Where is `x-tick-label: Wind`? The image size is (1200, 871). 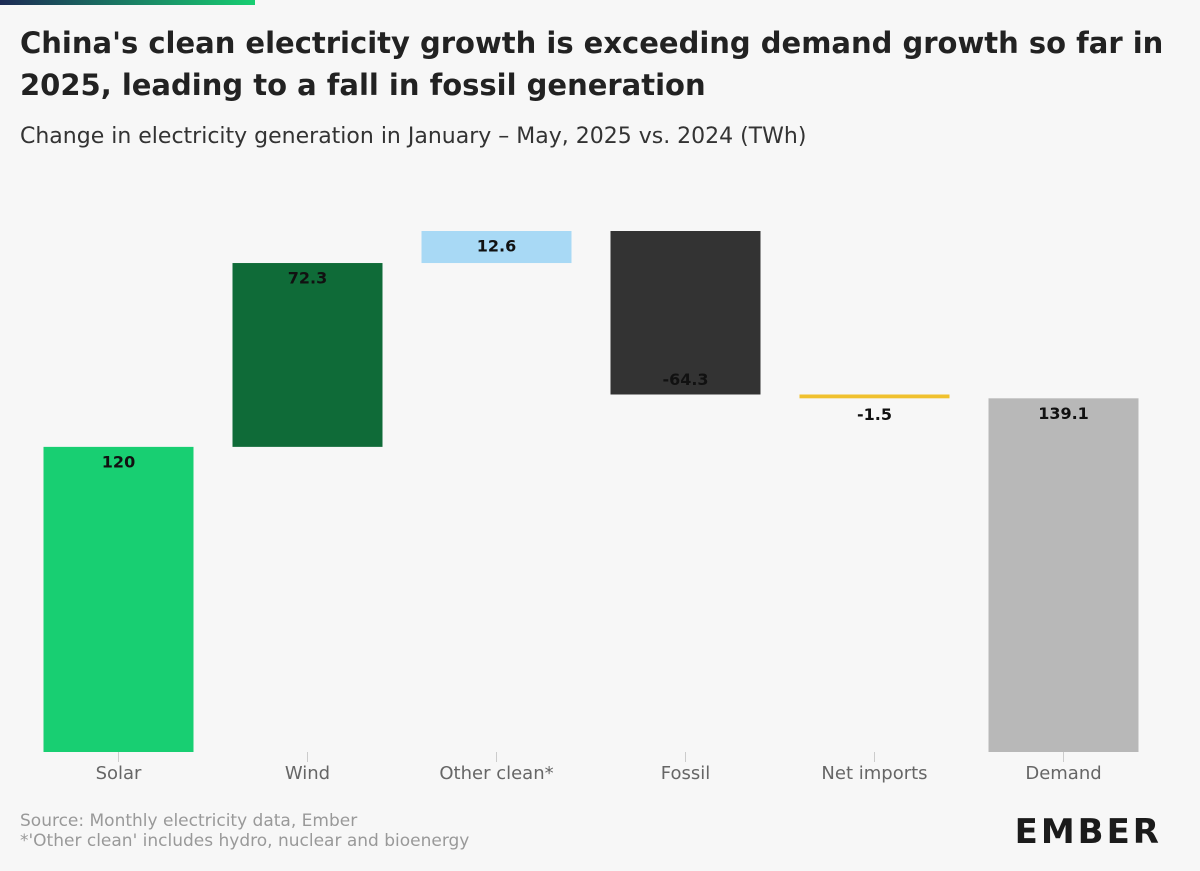 x-tick-label: Wind is located at coordinates (307, 773).